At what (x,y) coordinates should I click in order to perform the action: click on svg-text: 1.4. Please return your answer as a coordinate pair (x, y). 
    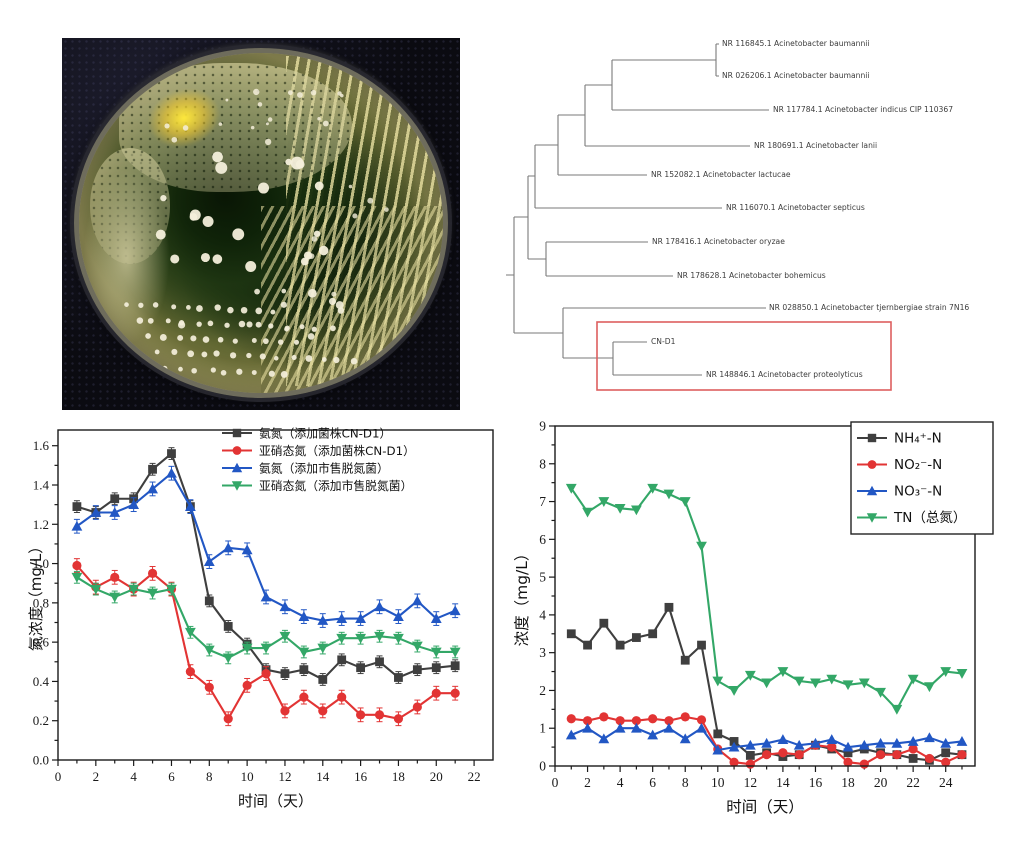
    Looking at the image, I should click on (41, 485).